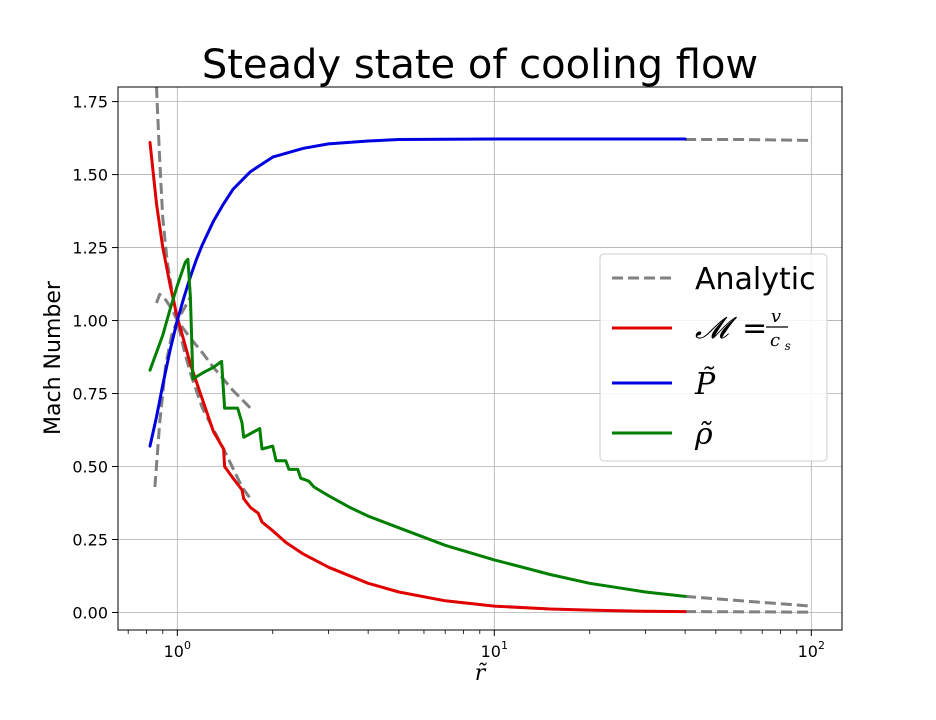  What do you see at coordinates (703, 434) in the screenshot?
I see `legend-label-density: ρ̃` at bounding box center [703, 434].